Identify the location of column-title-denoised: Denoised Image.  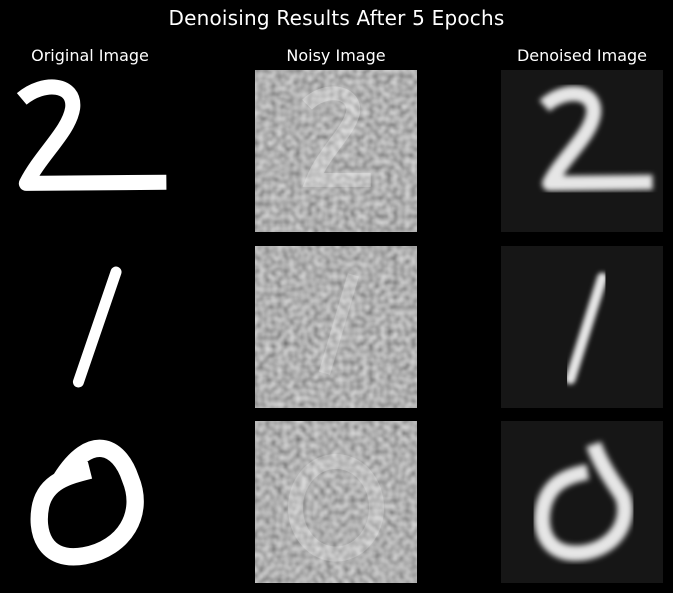
(582, 55).